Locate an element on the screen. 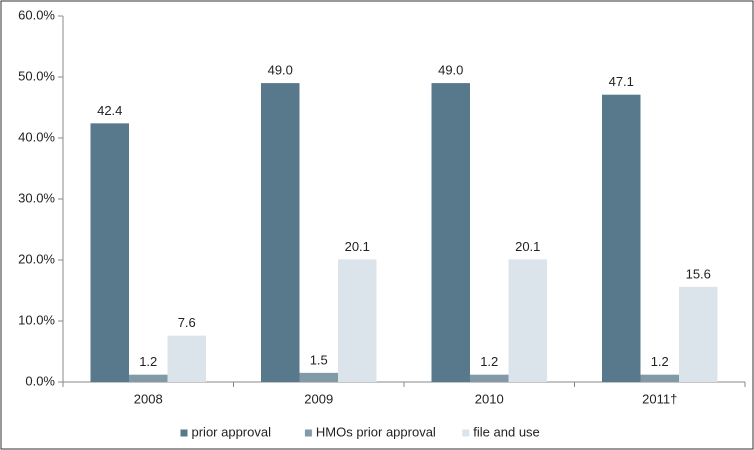  x-tick-label: 2010 is located at coordinates (489, 398).